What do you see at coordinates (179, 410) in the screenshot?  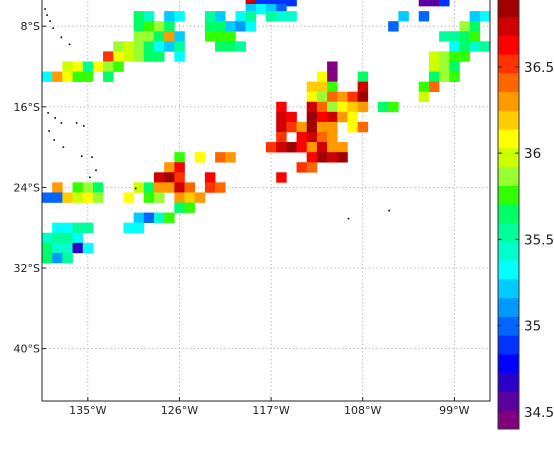 I see `lon-label-126w: 126°W` at bounding box center [179, 410].